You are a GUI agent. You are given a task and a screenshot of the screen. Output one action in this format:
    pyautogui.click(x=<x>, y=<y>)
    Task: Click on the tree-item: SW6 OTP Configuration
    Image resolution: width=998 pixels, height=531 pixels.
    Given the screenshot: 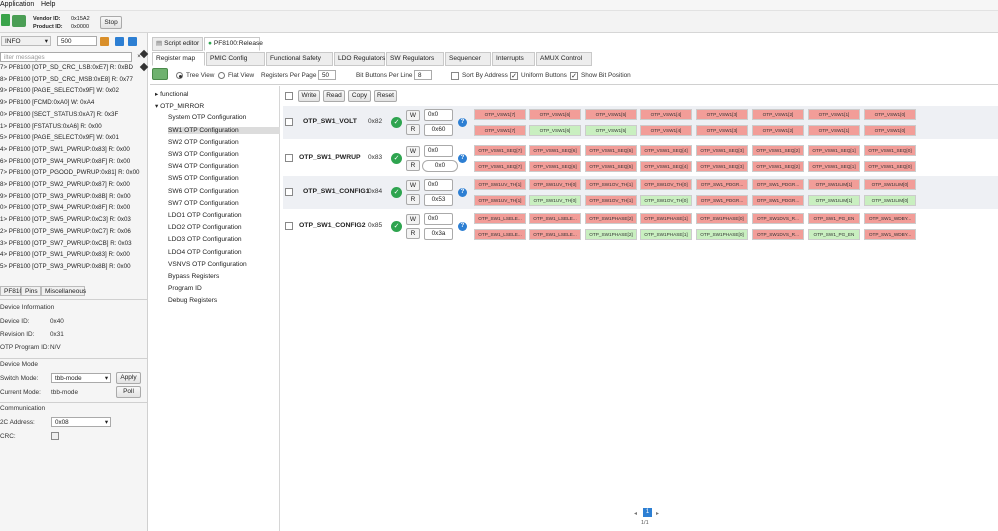 What is the action you would take?
    pyautogui.click(x=203, y=191)
    